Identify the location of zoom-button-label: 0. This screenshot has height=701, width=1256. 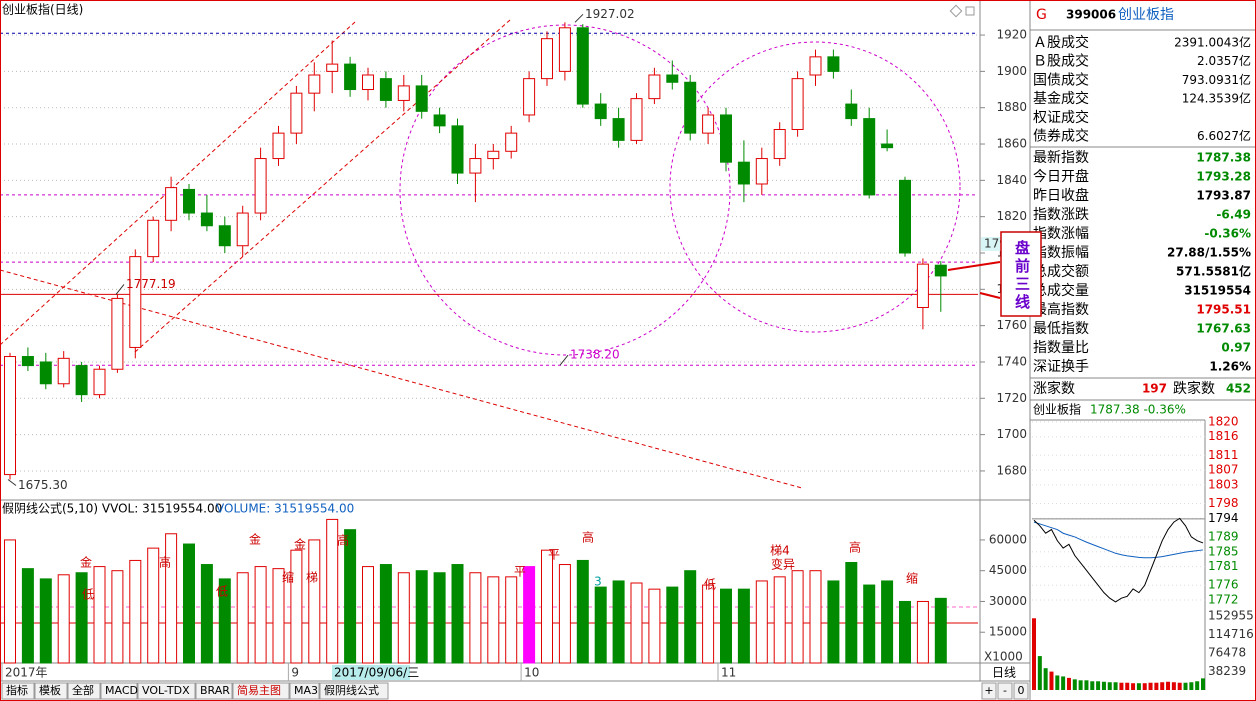
(1021, 690).